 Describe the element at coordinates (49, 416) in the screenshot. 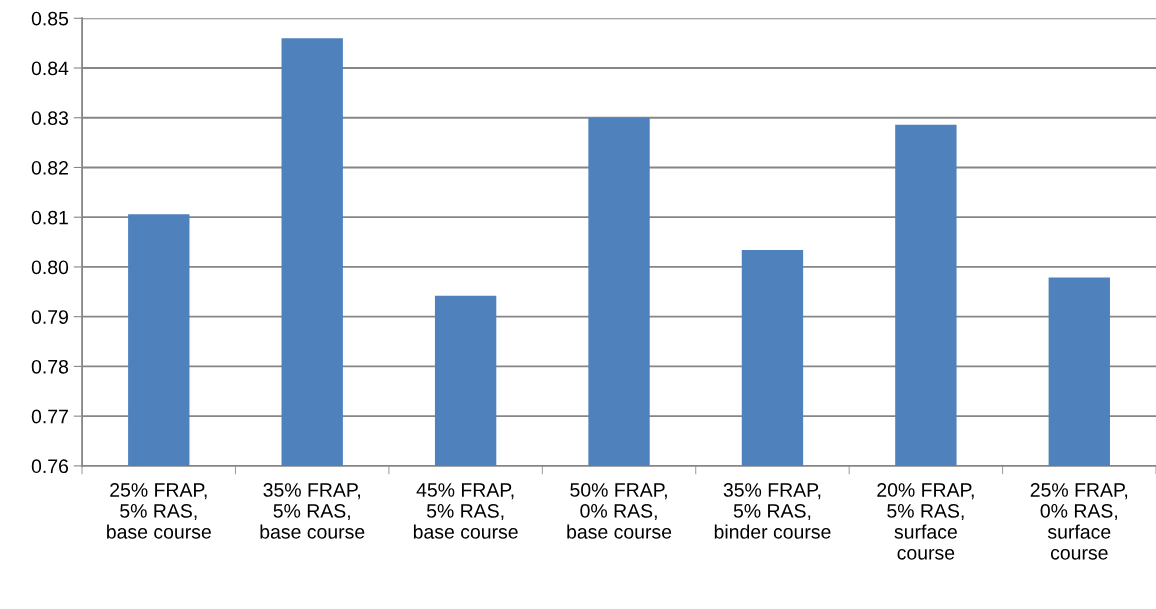

I see `y-tick-label: 0.77` at that location.